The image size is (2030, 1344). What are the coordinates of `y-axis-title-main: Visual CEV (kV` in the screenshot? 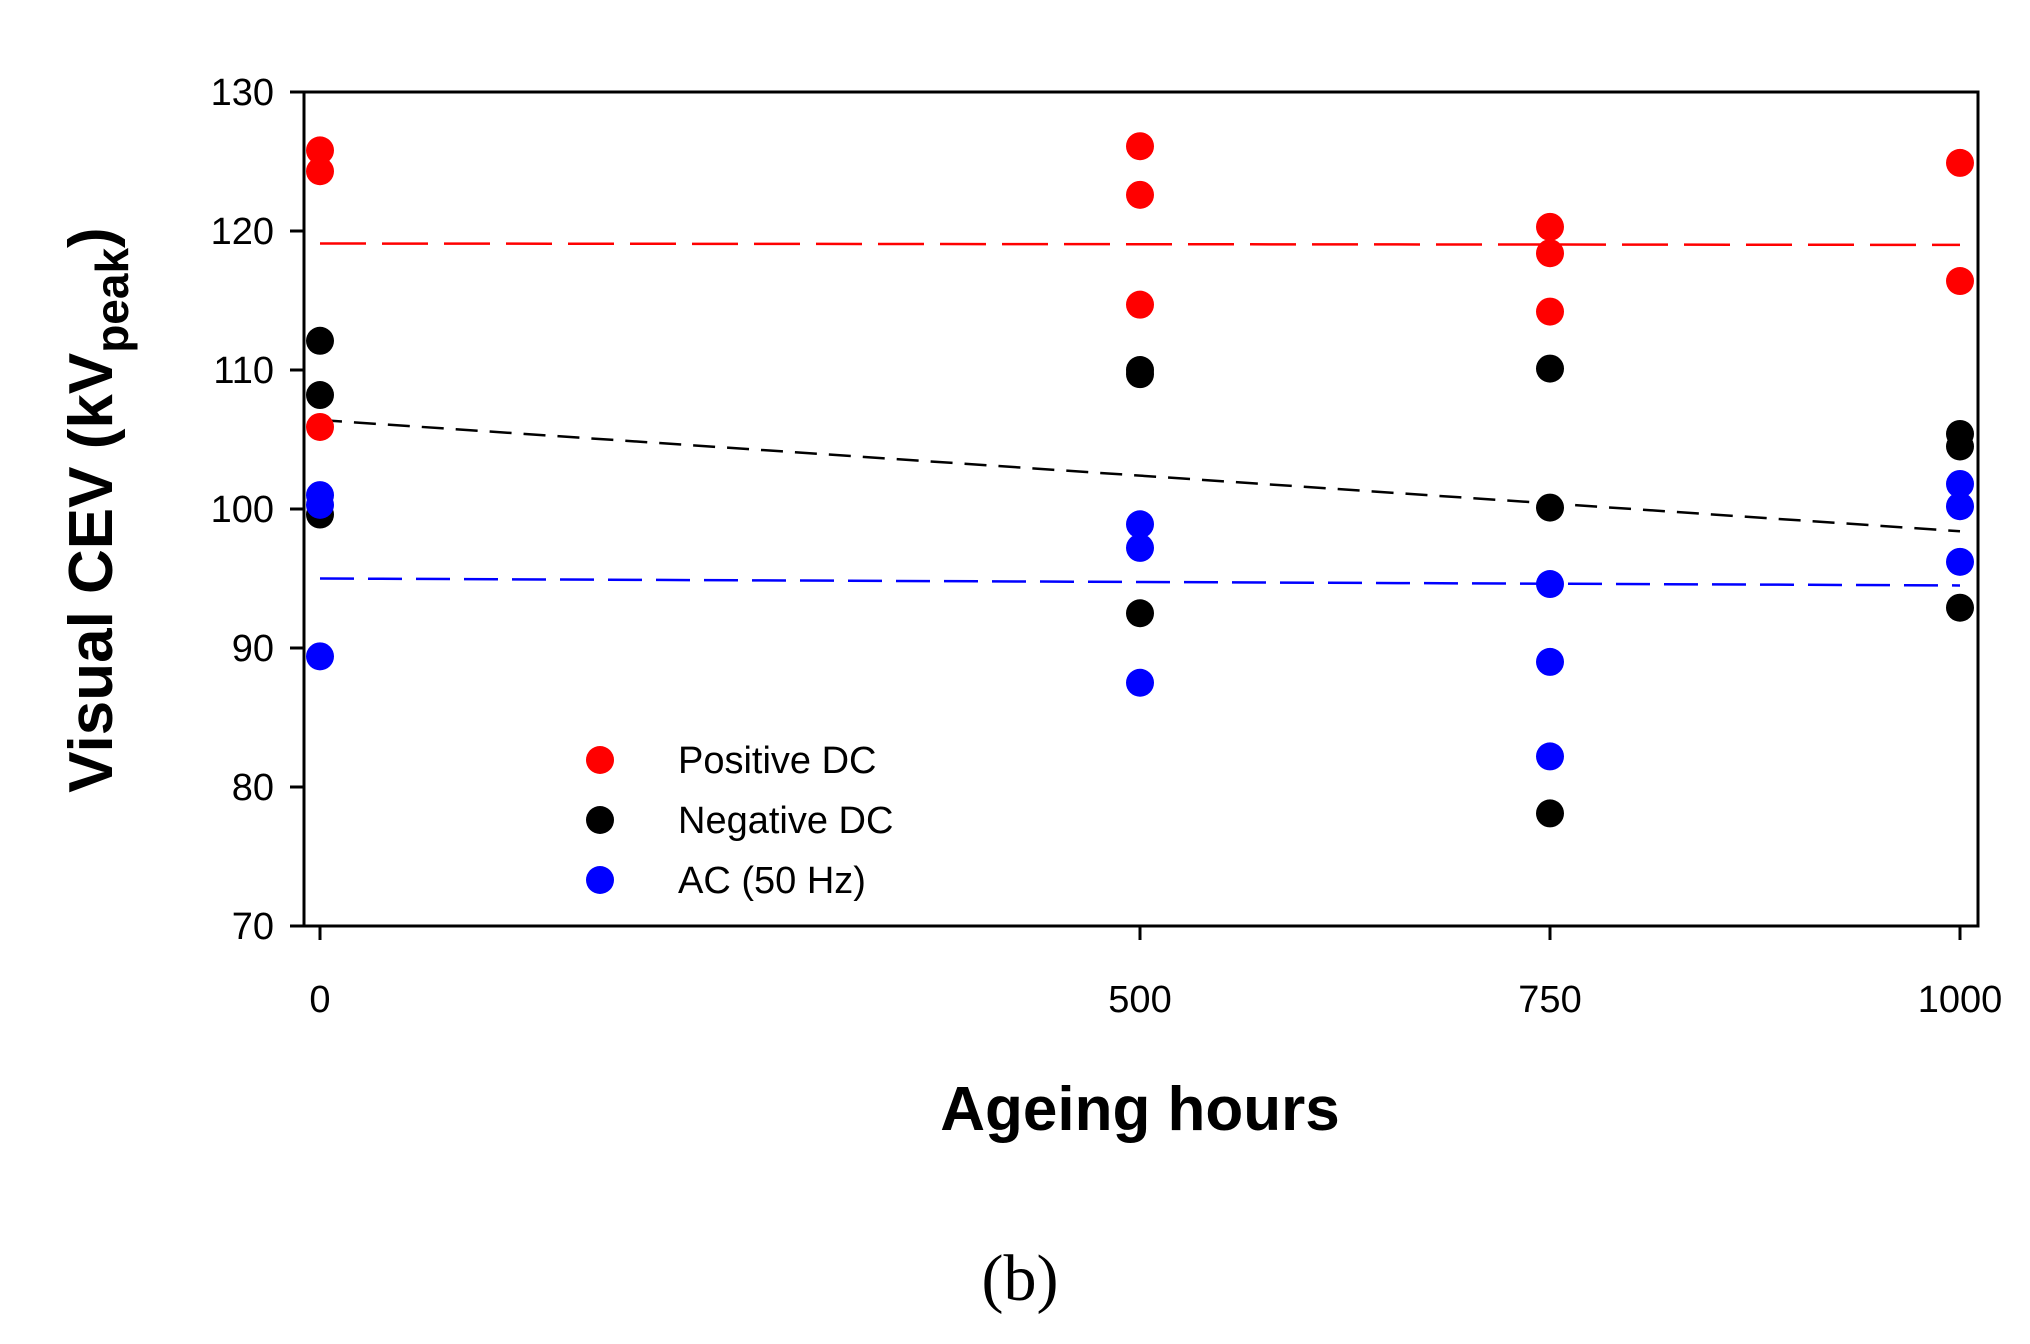 It's located at (91, 573).